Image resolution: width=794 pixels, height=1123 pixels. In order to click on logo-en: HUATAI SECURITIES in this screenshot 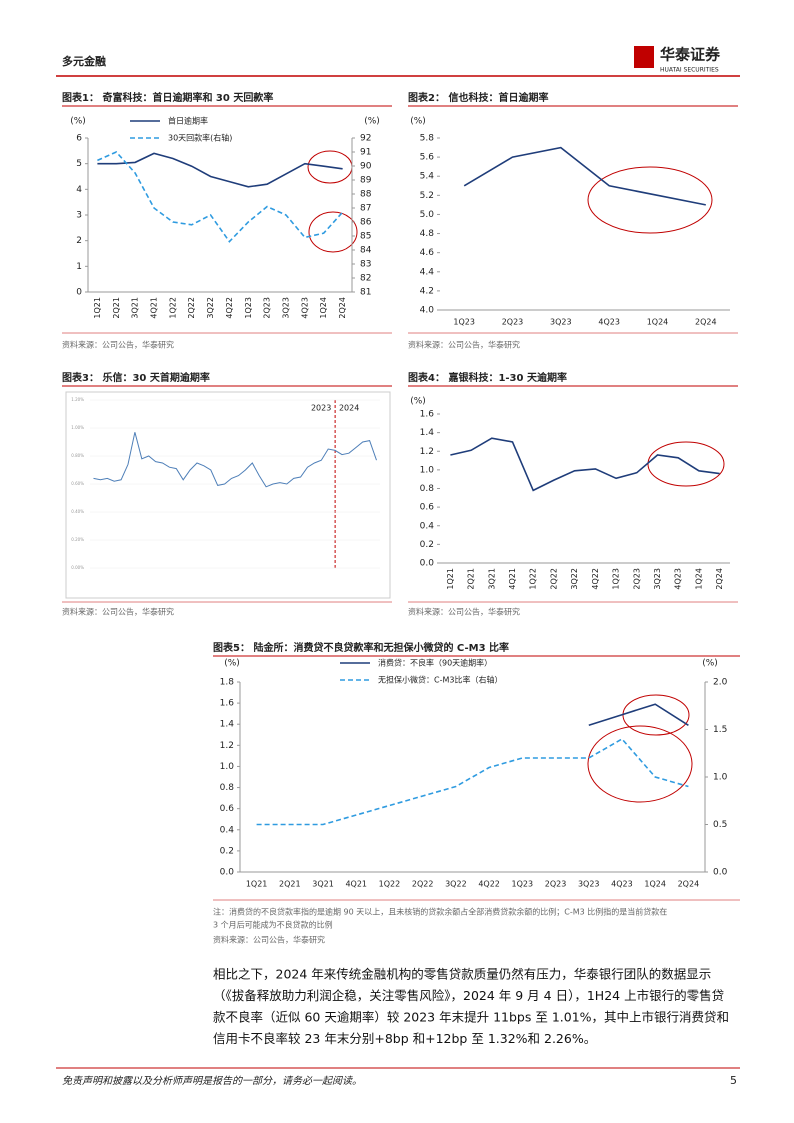, I will do `click(689, 70)`.